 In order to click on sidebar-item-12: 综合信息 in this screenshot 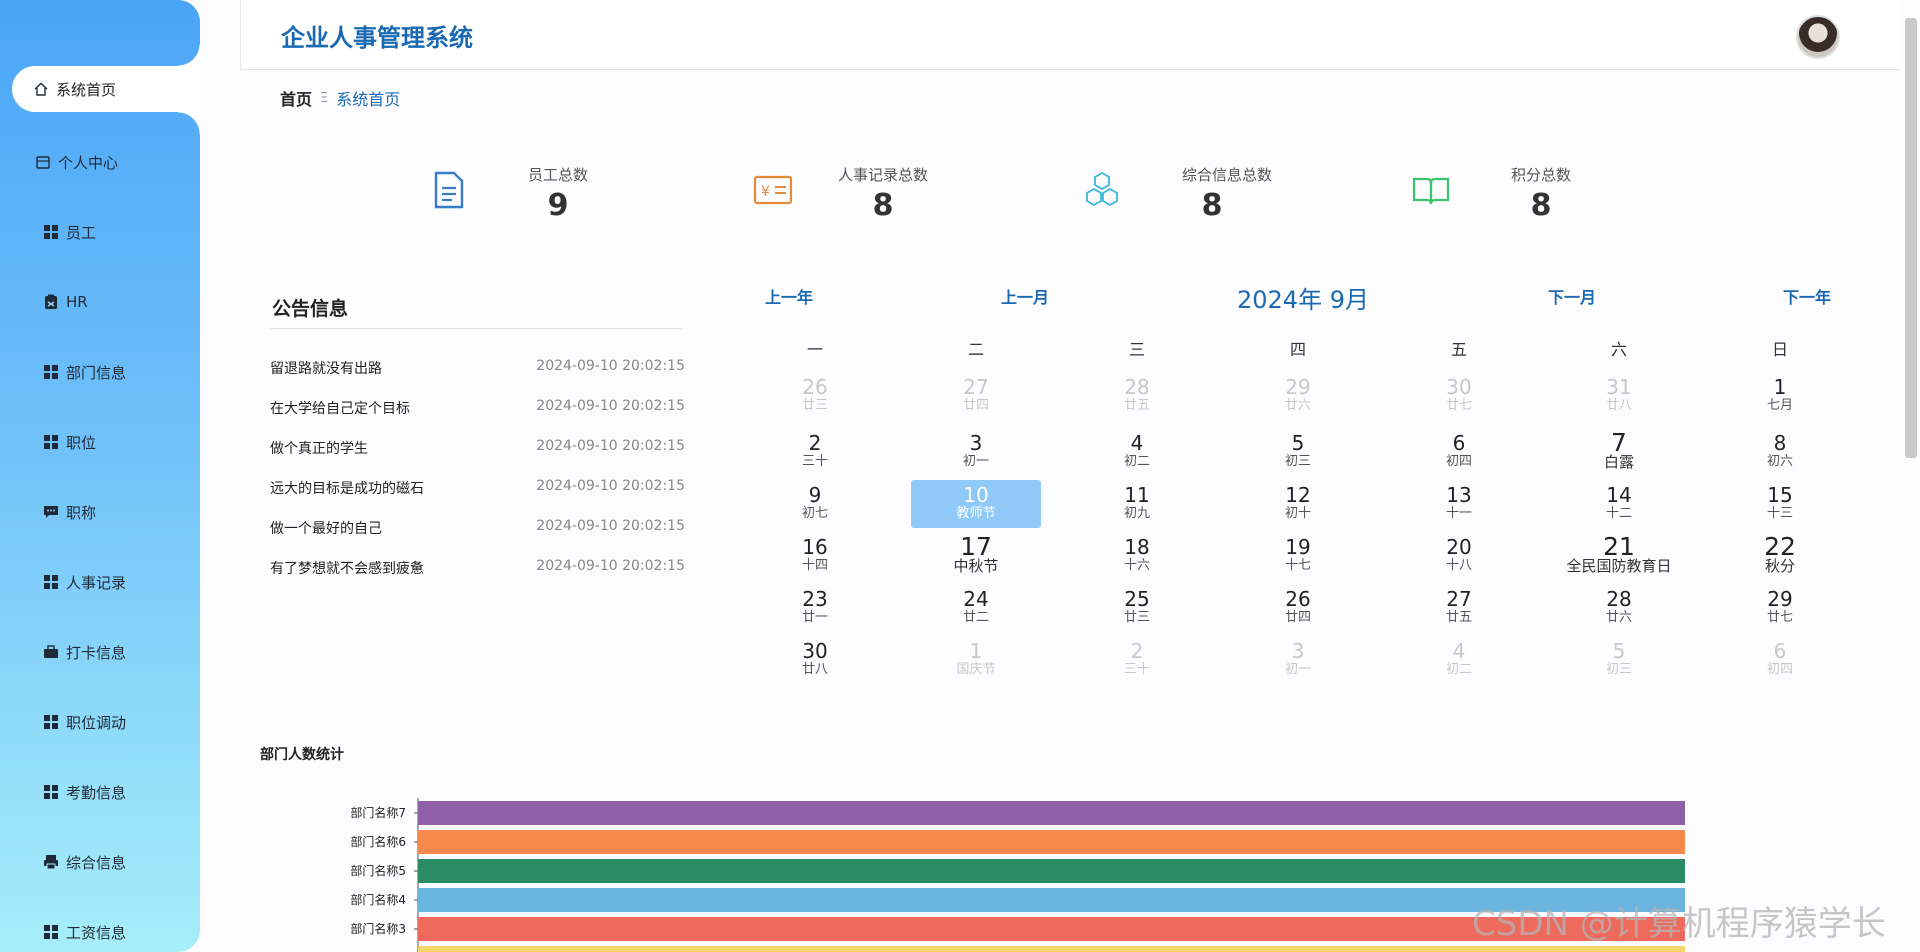, I will do `click(100, 862)`.